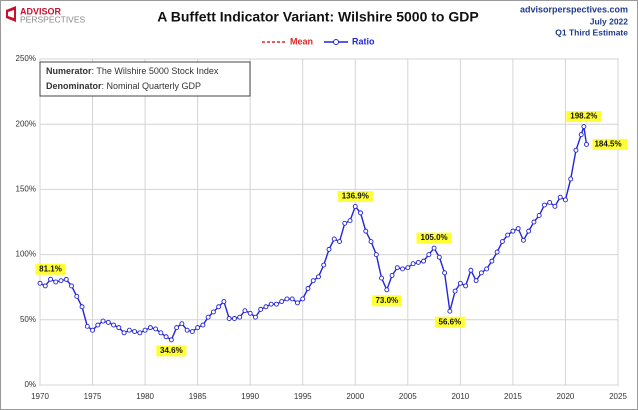  I want to click on data-label: 73.0%, so click(386, 300).